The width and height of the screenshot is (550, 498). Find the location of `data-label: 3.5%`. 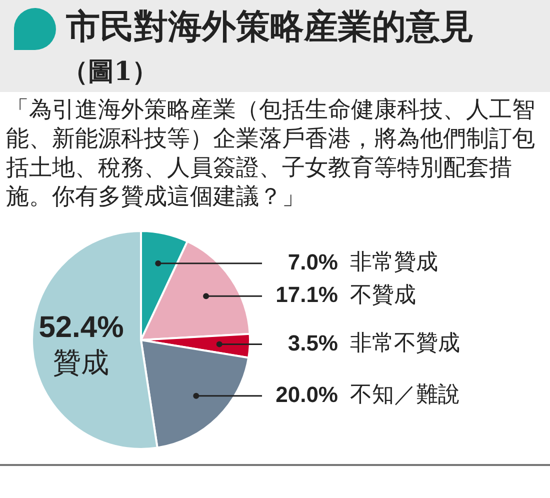

data-label: 3.5% is located at coordinates (313, 343).